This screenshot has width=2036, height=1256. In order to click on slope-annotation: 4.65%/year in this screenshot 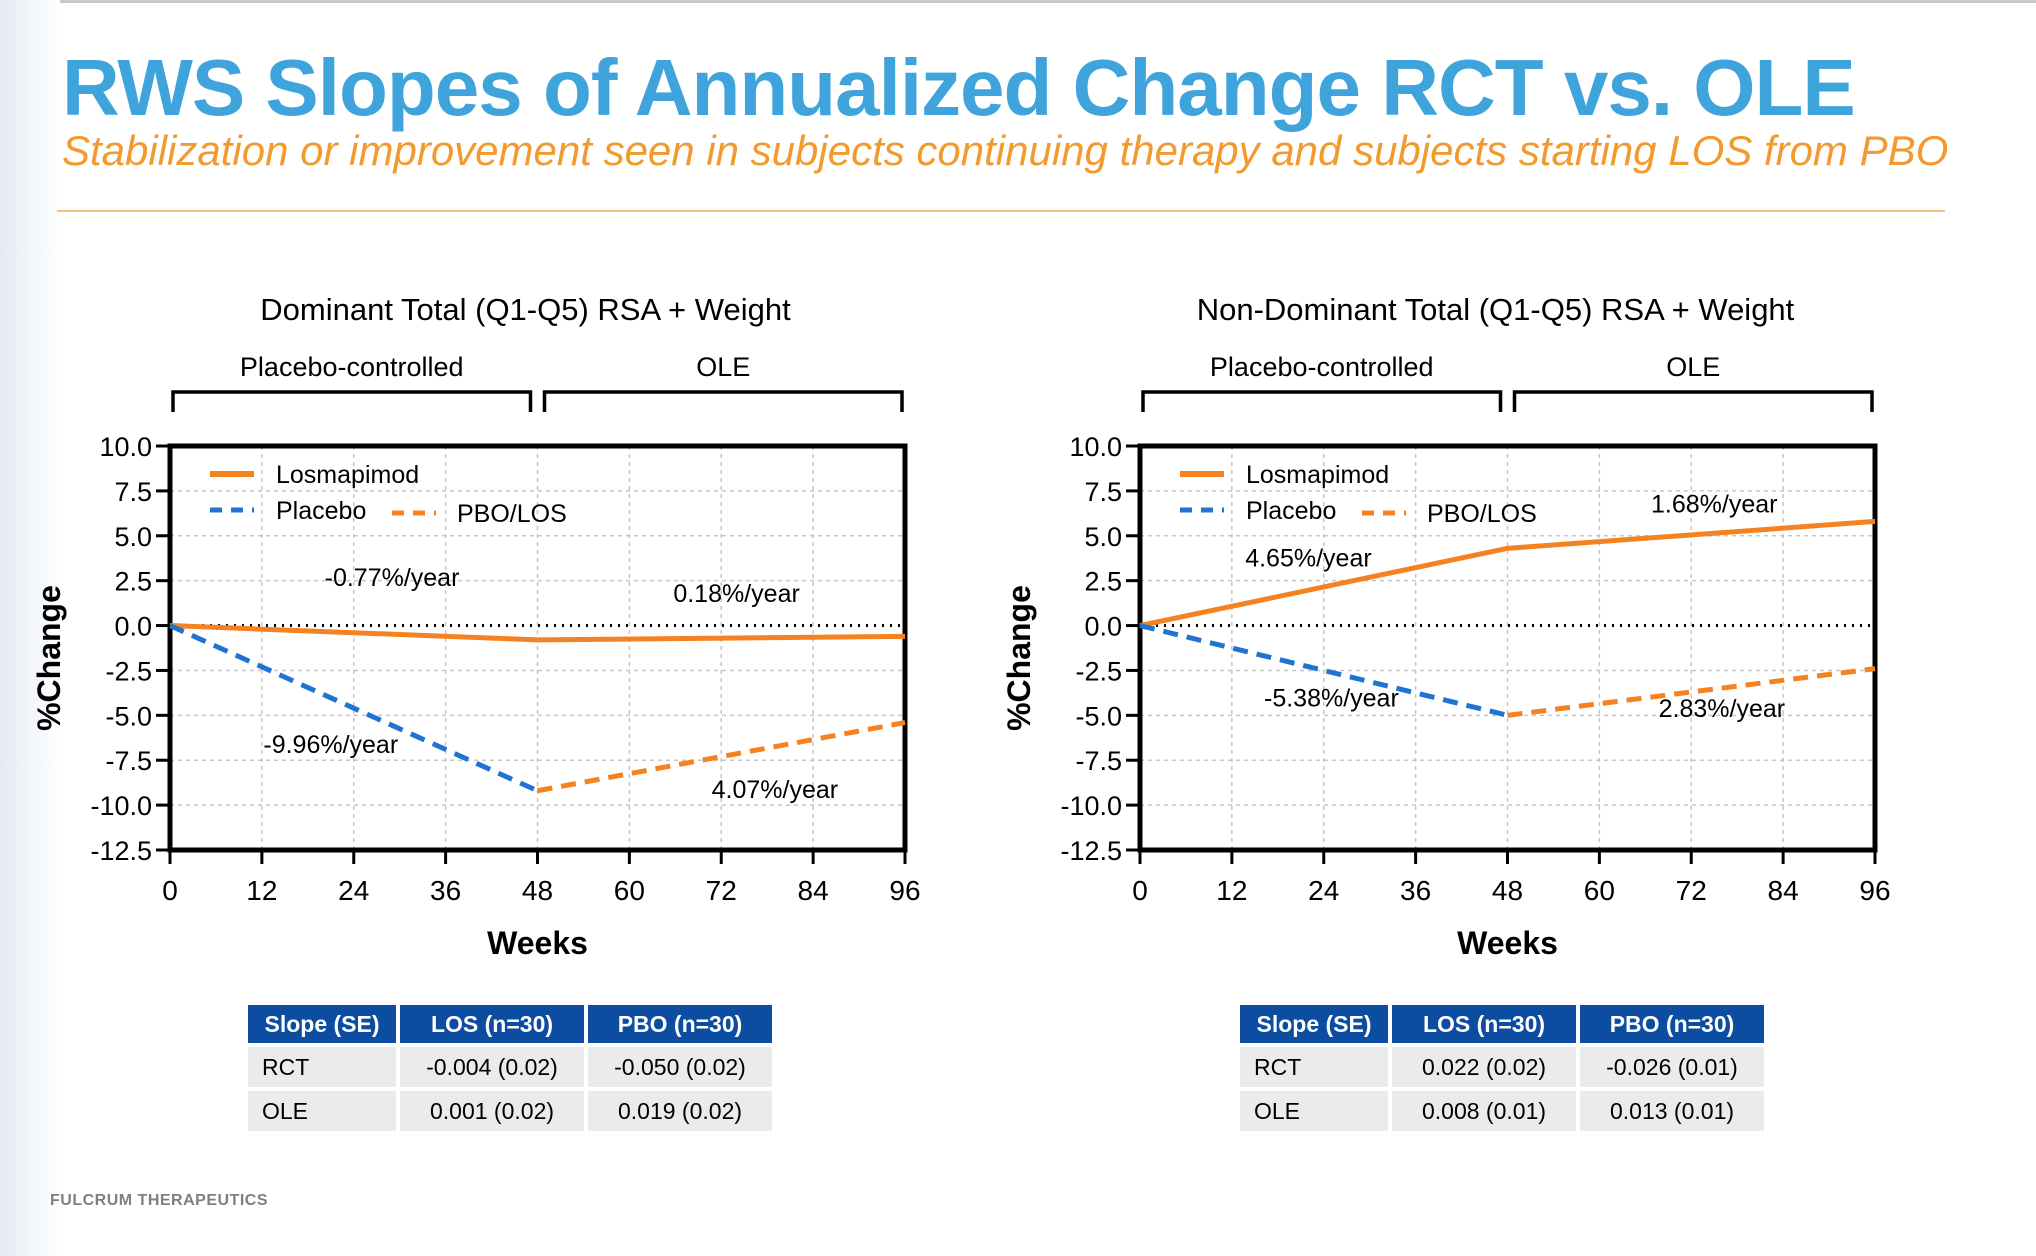, I will do `click(1308, 558)`.